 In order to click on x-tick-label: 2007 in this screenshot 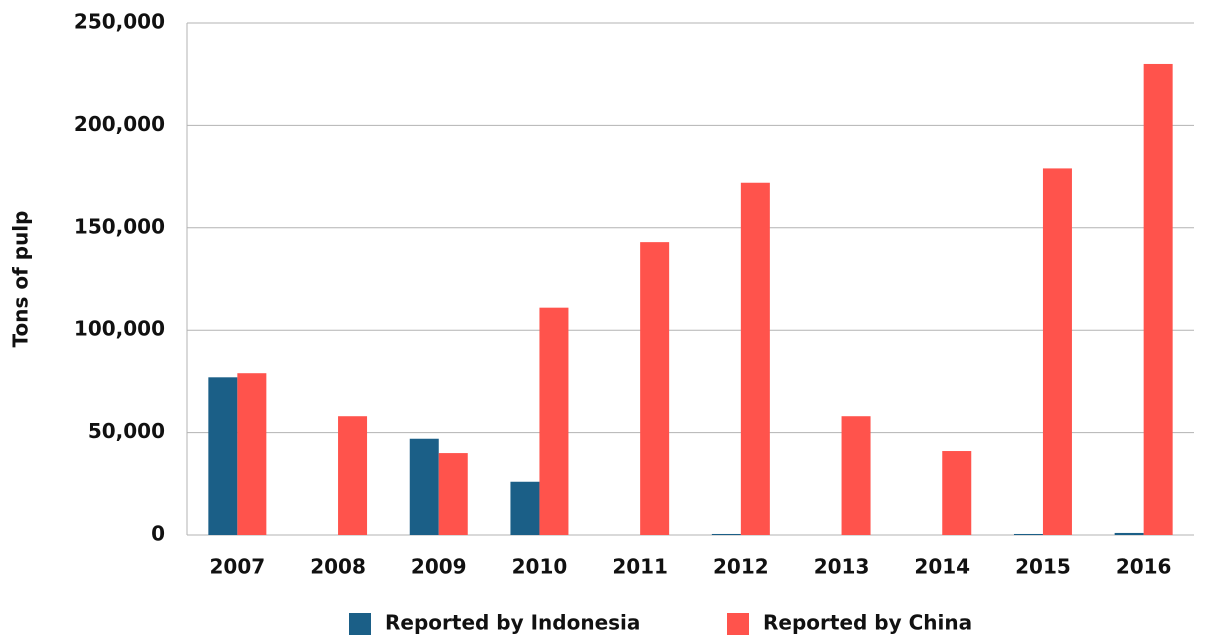, I will do `click(238, 567)`.